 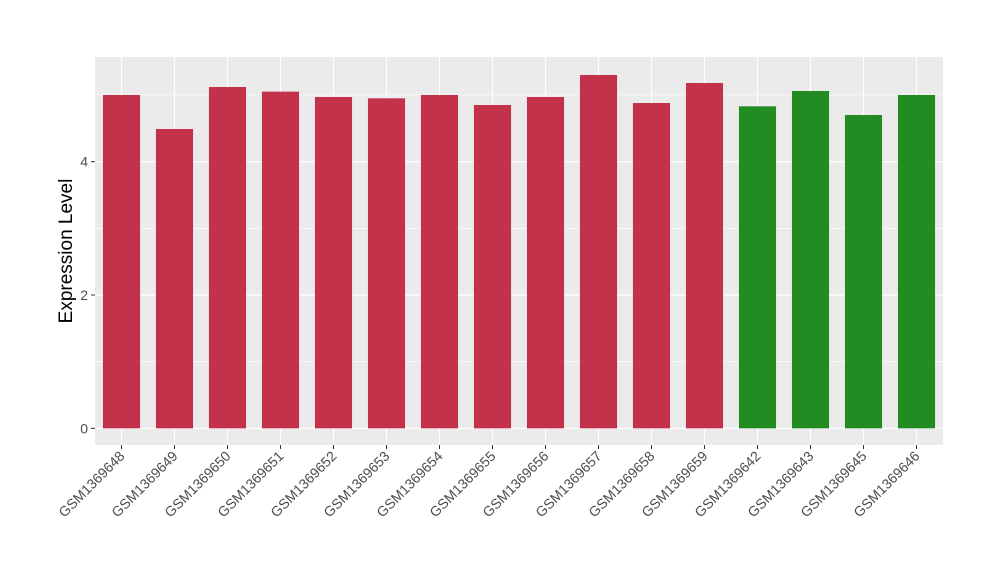 I want to click on y-tick-label: 2, so click(x=84, y=295).